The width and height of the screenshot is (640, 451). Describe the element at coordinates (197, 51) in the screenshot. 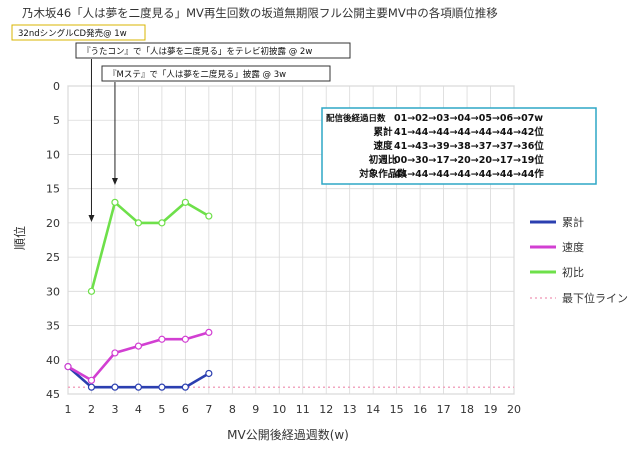

I see `annotation-text: 『うたコン』で「人は夢を二度見る」をテレビ初披露 @ 2w` at that location.